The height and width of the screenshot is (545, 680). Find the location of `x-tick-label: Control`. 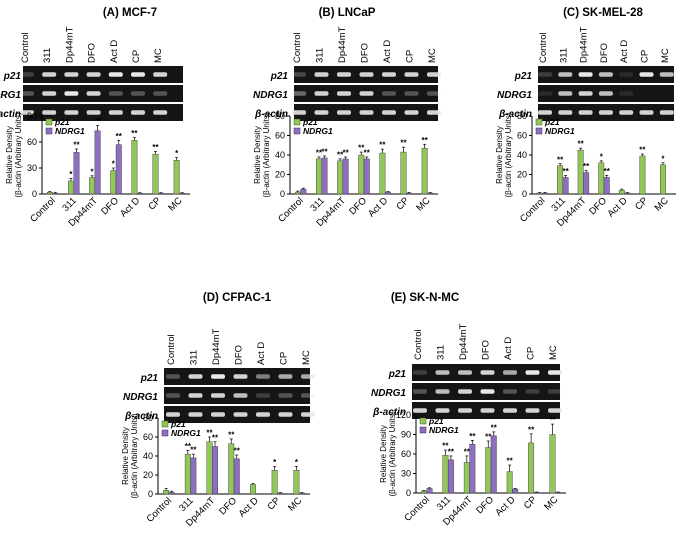

x-tick-label: Control is located at coordinates (416, 508).